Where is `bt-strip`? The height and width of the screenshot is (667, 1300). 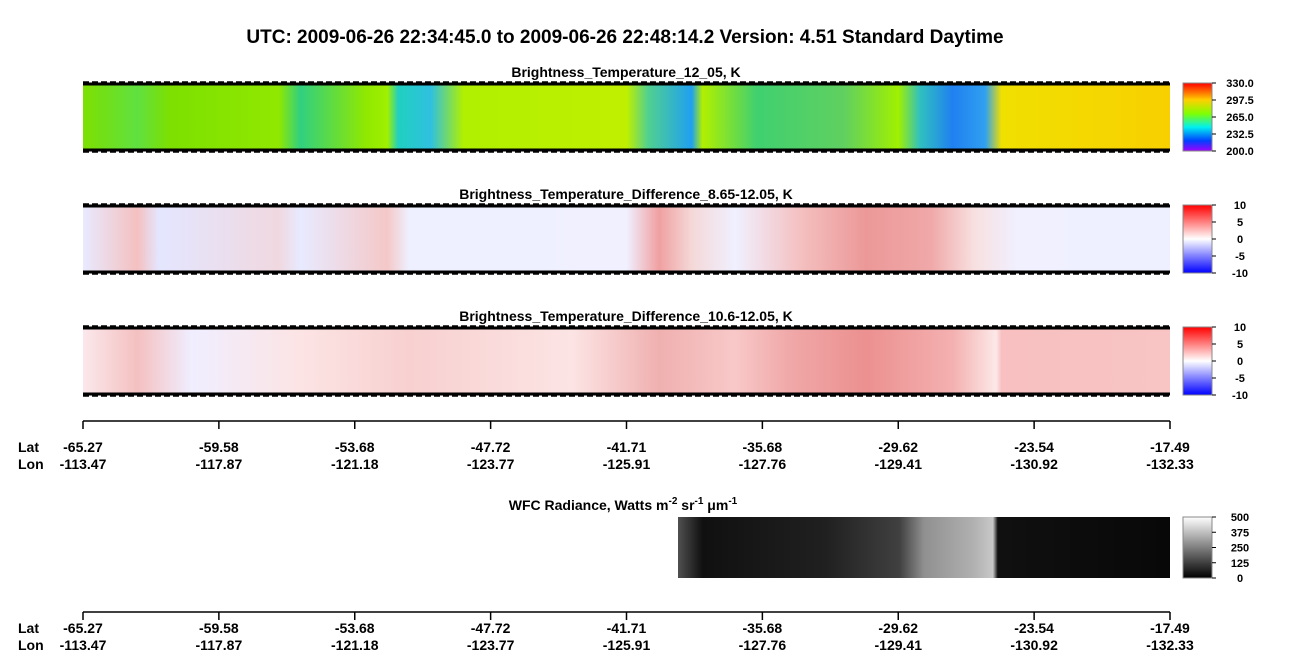 bt-strip is located at coordinates (626, 117).